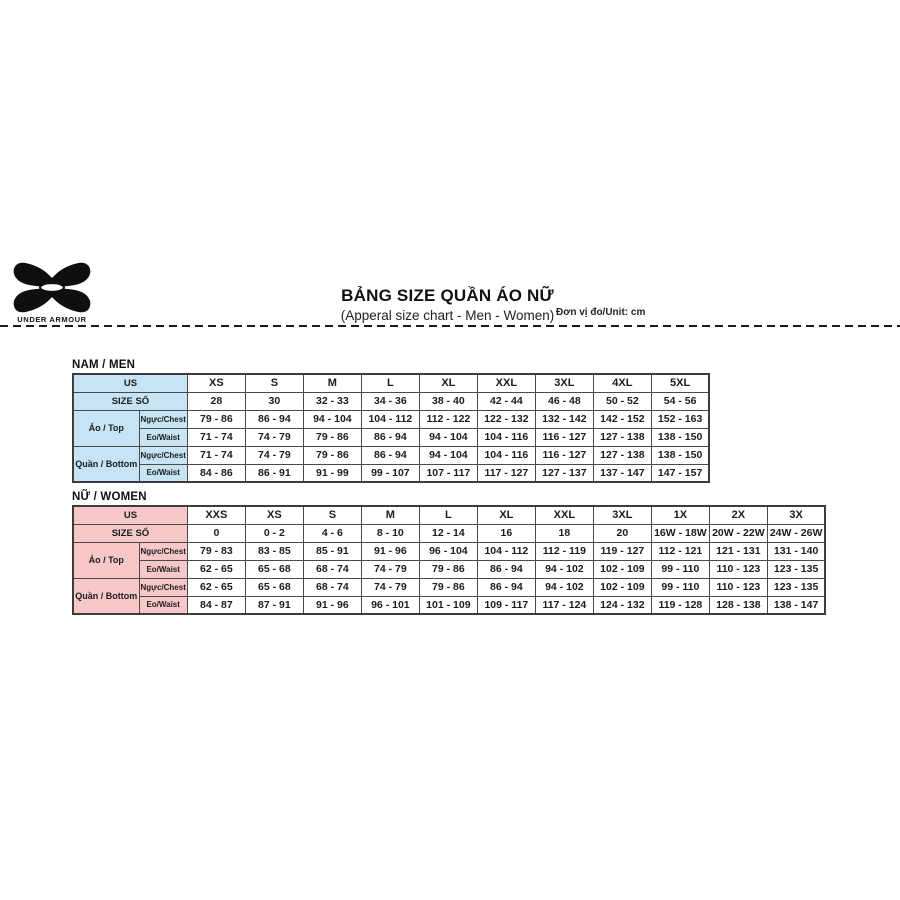  Describe the element at coordinates (564, 605) in the screenshot. I see `measure-value-cell: 117 - 124` at that location.